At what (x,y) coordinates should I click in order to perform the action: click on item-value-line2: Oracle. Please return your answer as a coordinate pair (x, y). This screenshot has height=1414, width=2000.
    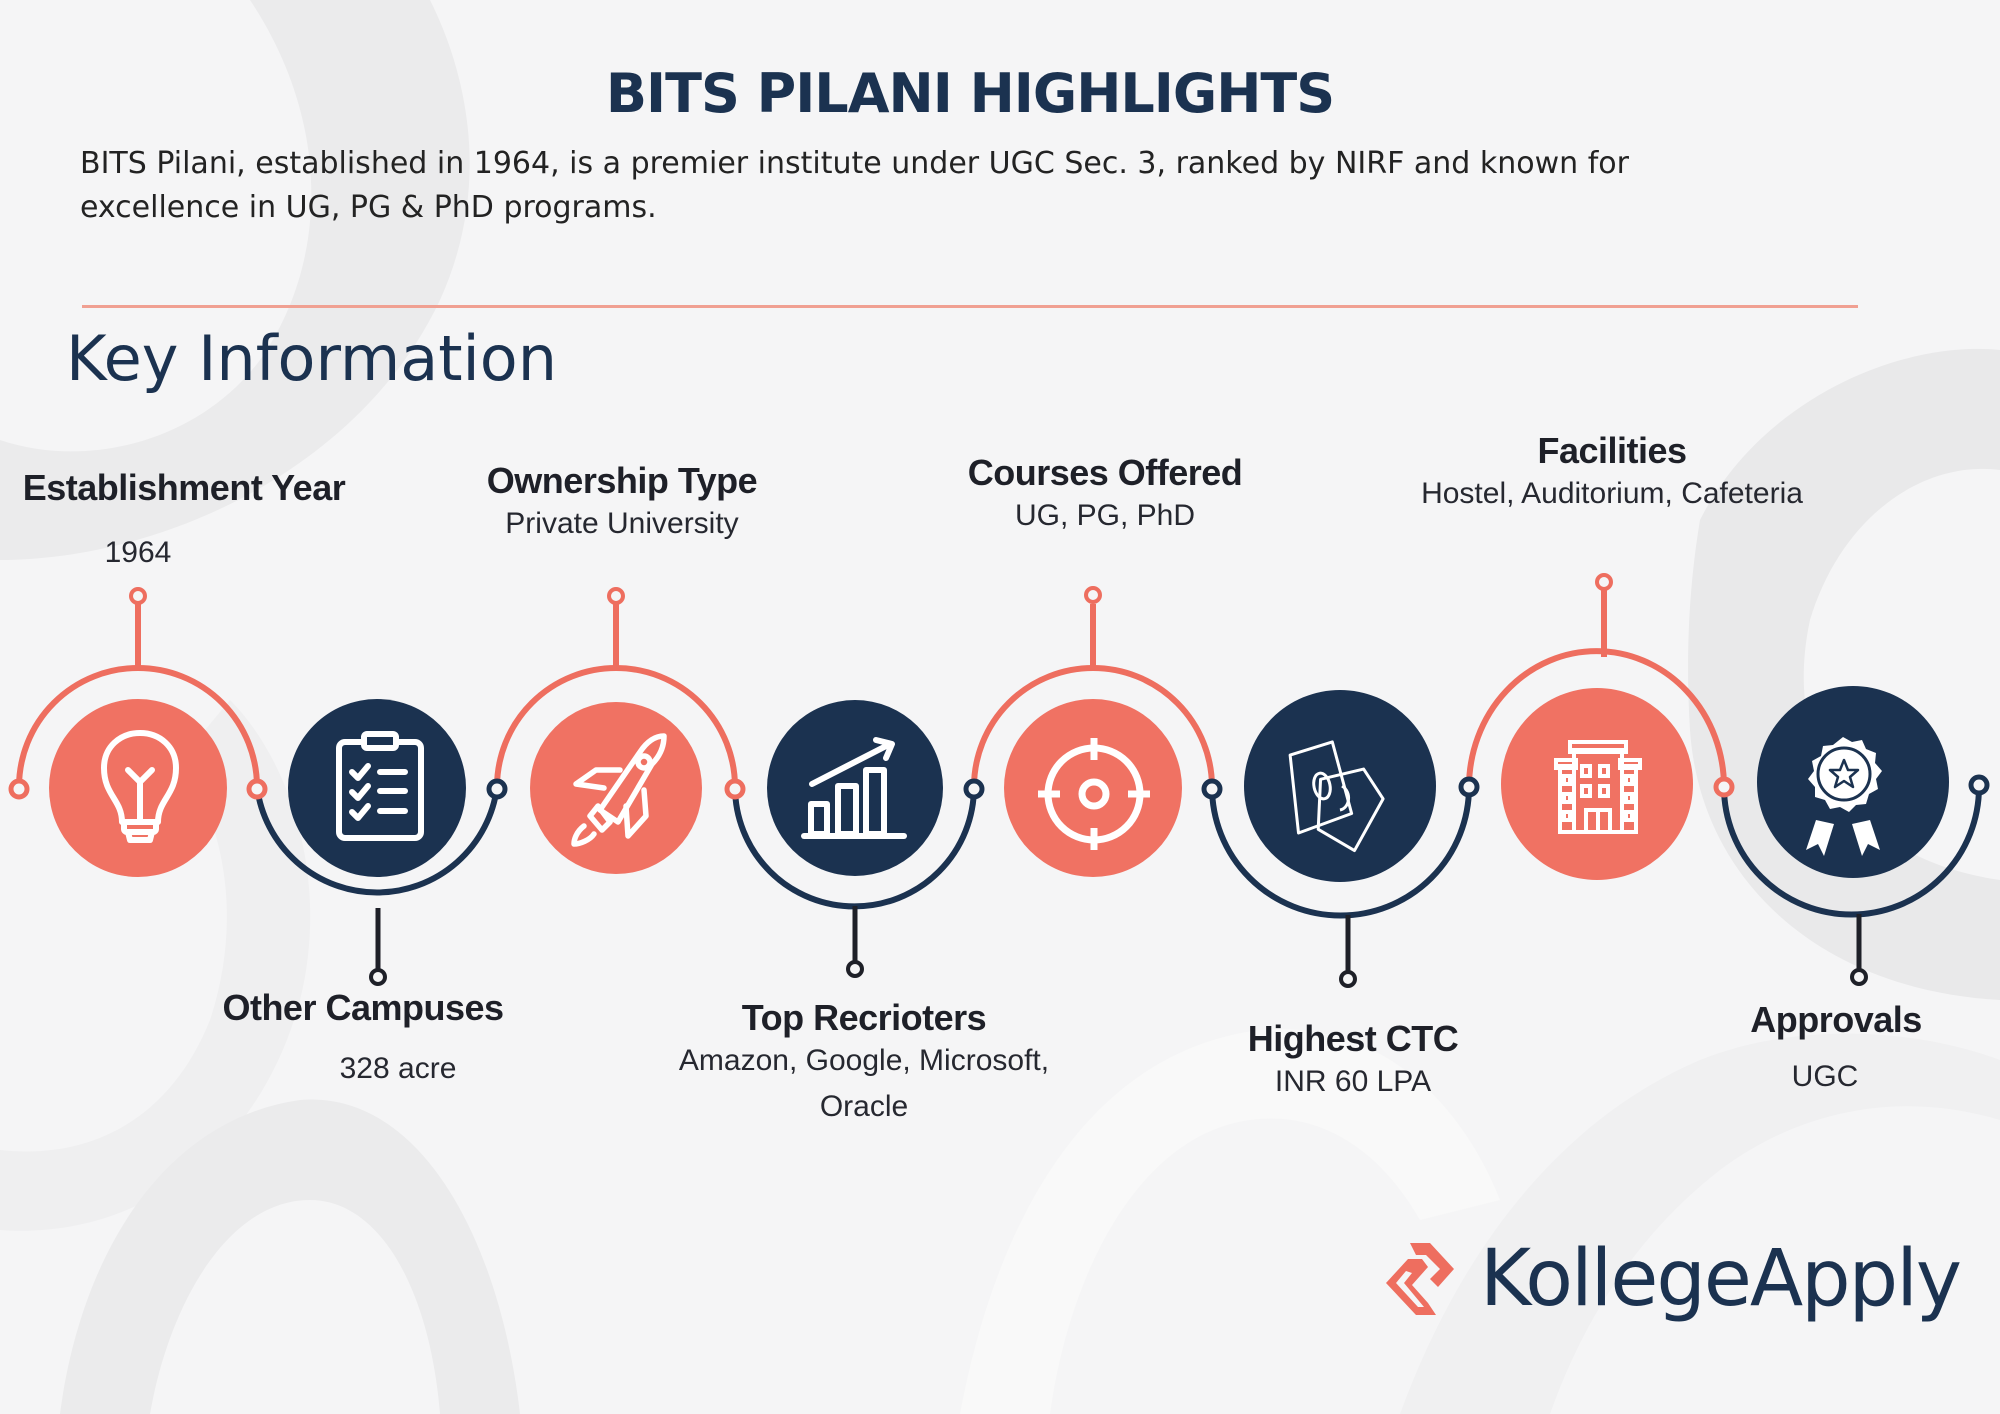
    Looking at the image, I should click on (864, 1106).